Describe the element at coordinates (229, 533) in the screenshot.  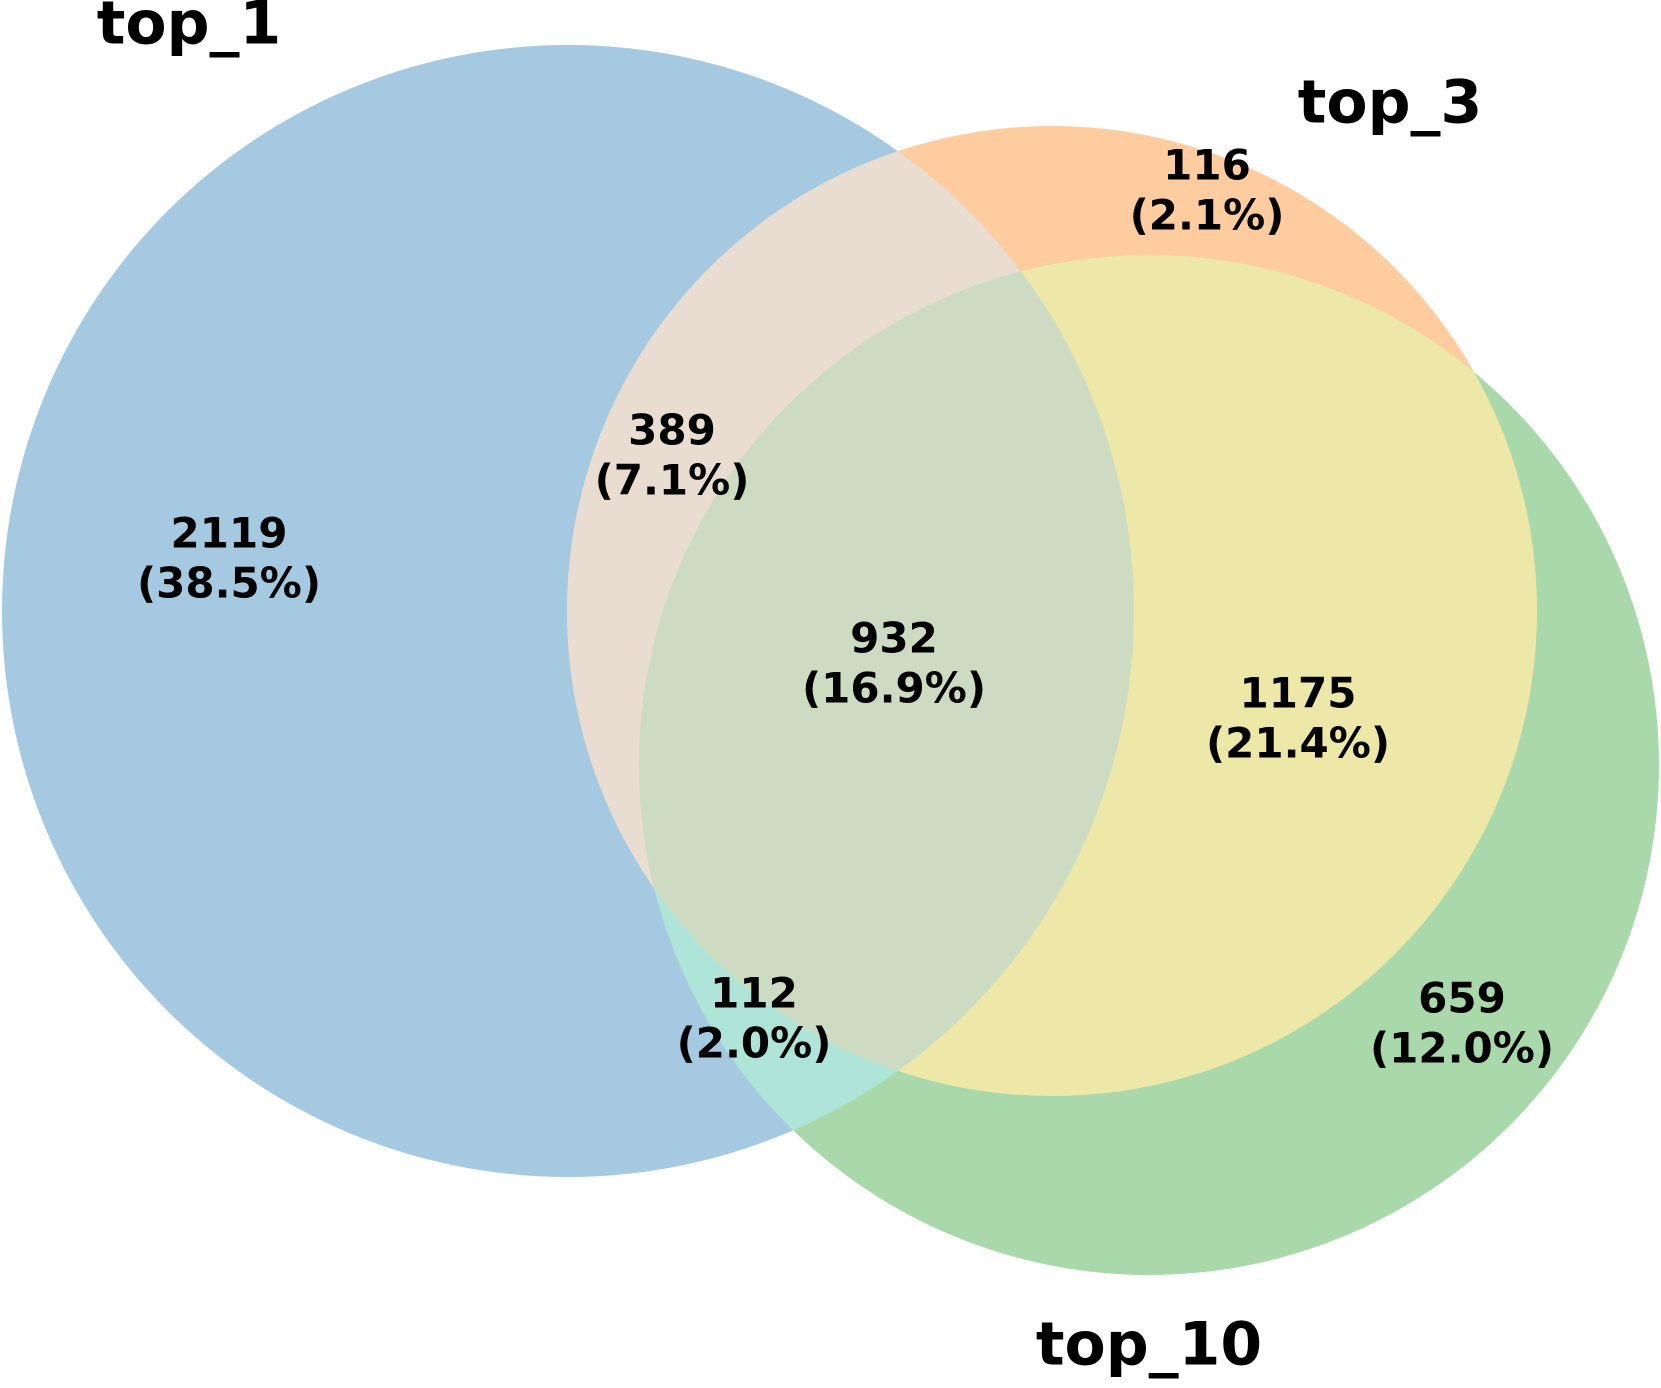
I see `region-count: 2119` at that location.